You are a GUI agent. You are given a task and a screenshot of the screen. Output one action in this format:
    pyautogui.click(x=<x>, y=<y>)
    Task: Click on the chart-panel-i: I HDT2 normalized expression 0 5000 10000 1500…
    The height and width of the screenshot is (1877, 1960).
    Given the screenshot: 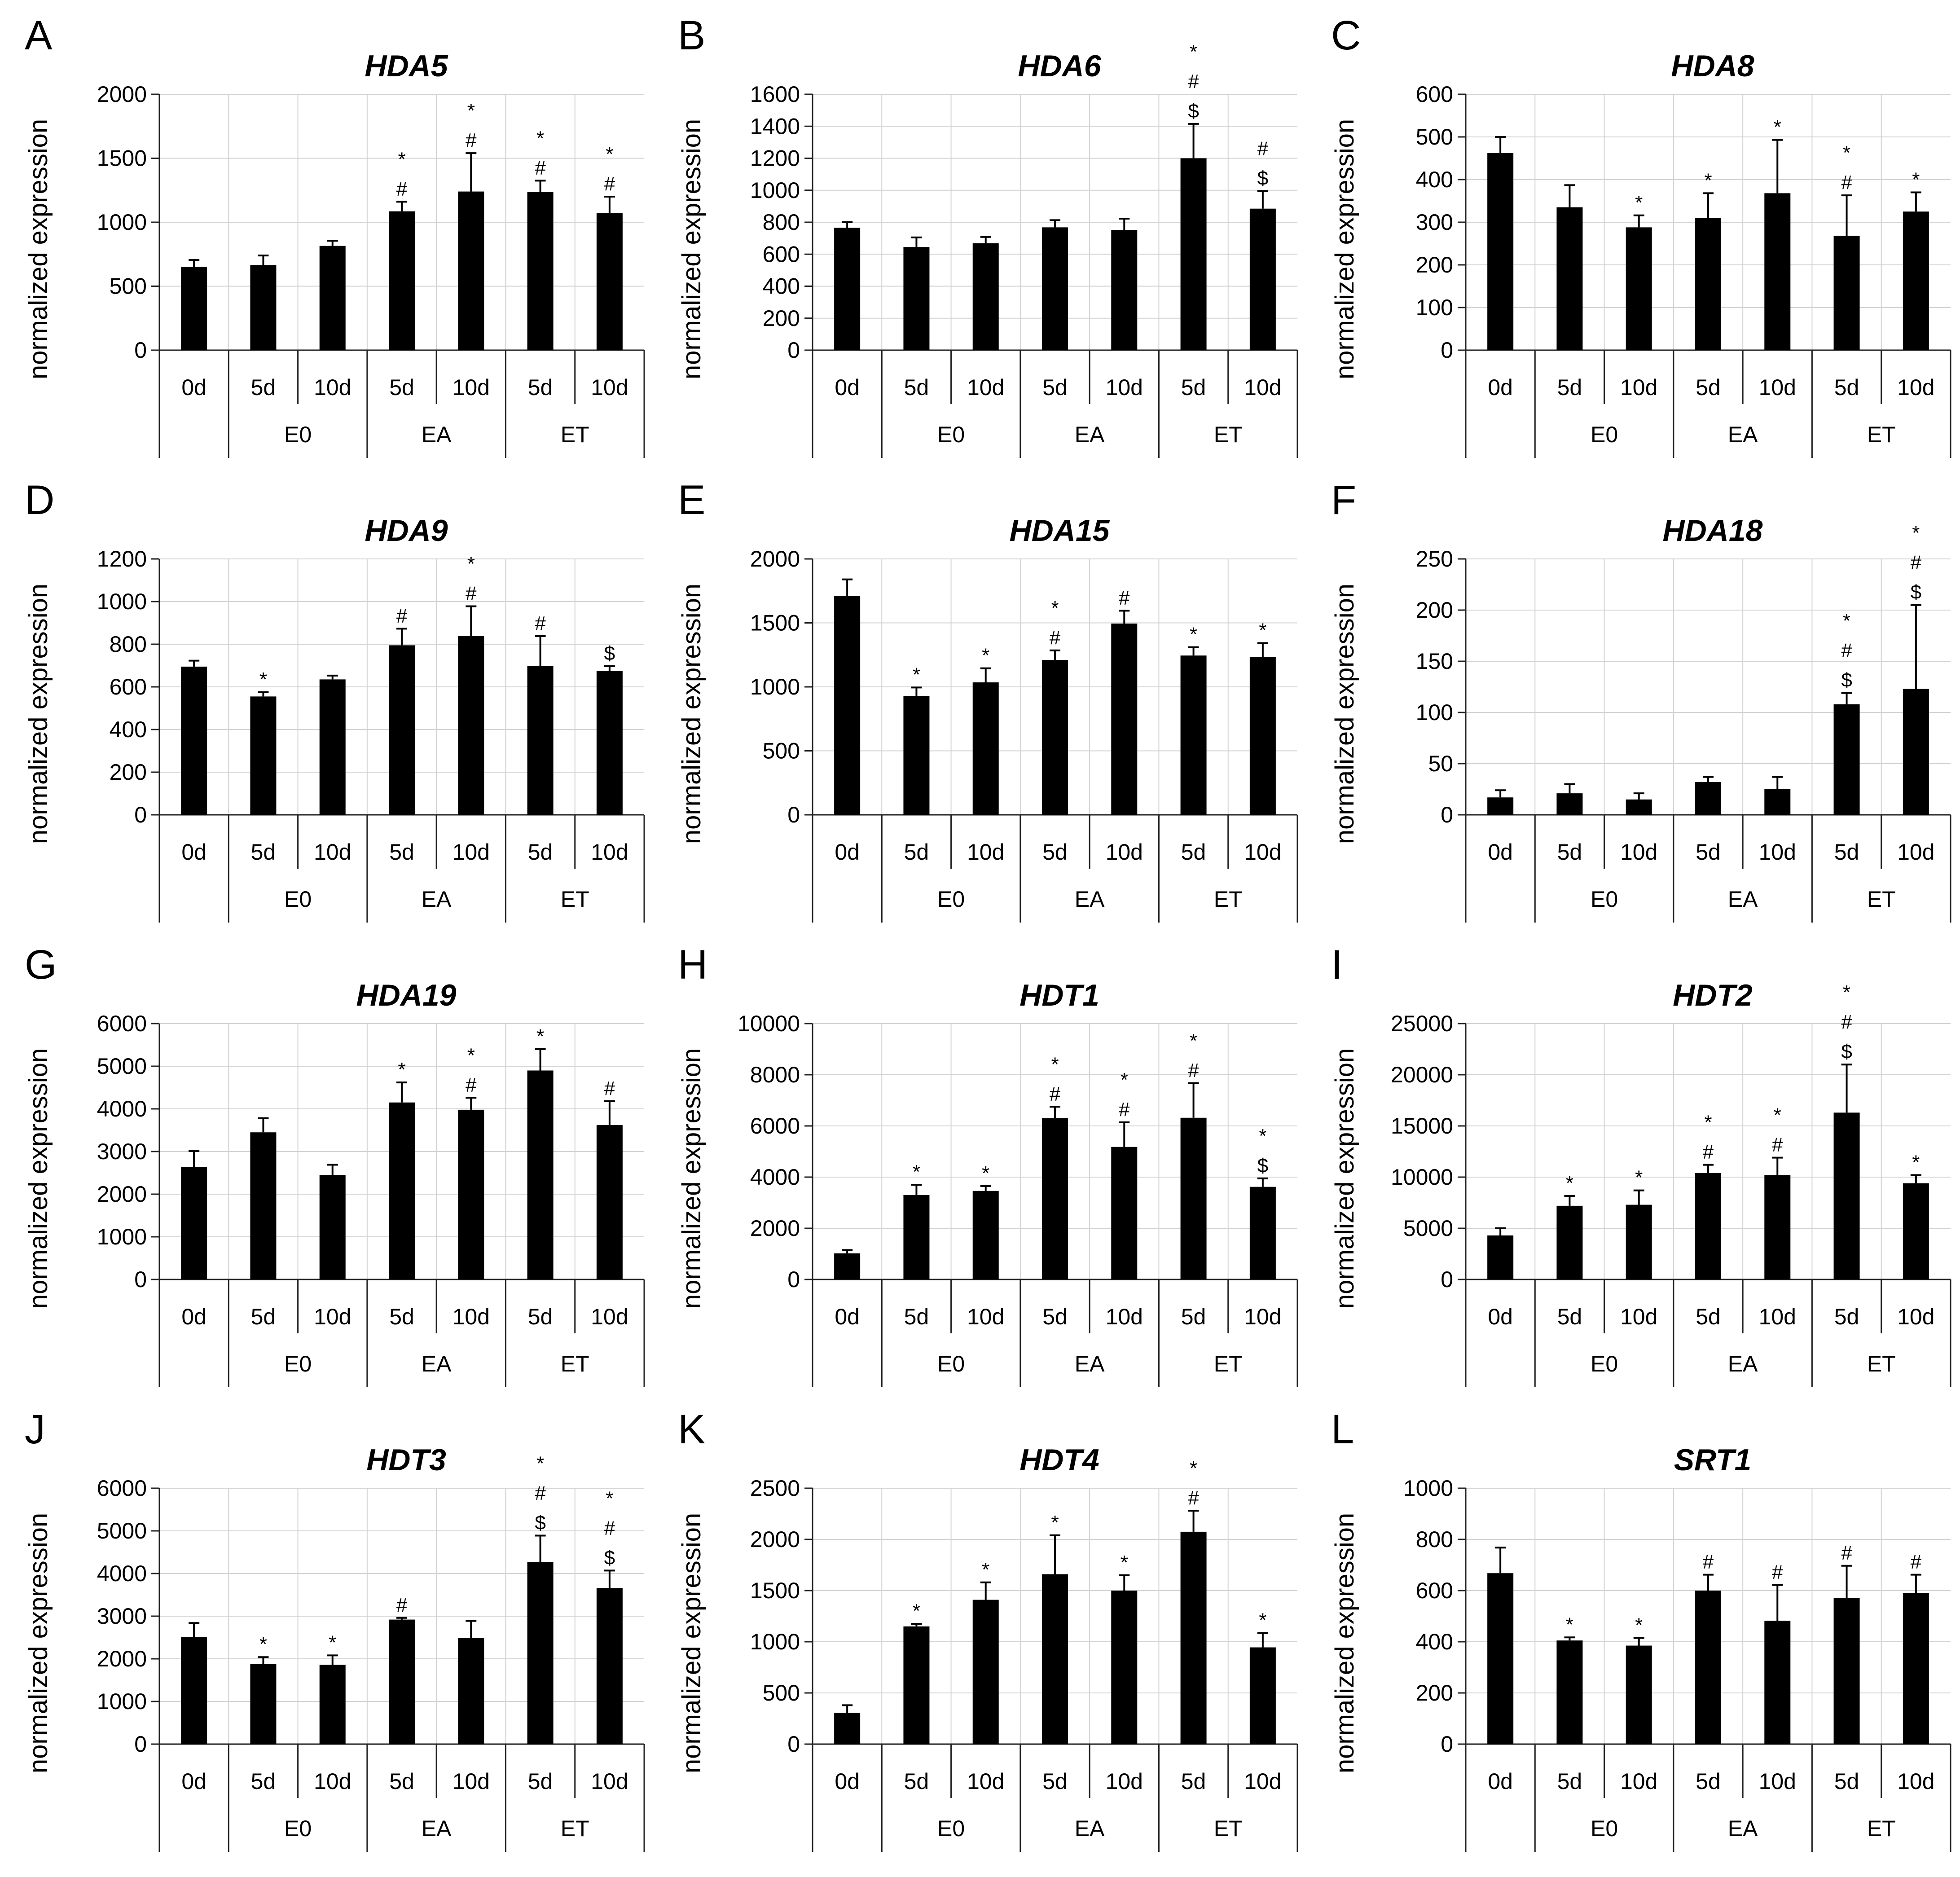 What is the action you would take?
    pyautogui.click(x=1631, y=1162)
    